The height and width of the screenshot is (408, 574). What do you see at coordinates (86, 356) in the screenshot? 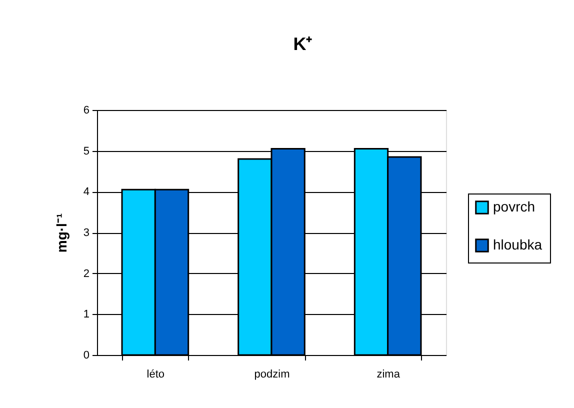
I see `y-tick-label: 0` at bounding box center [86, 356].